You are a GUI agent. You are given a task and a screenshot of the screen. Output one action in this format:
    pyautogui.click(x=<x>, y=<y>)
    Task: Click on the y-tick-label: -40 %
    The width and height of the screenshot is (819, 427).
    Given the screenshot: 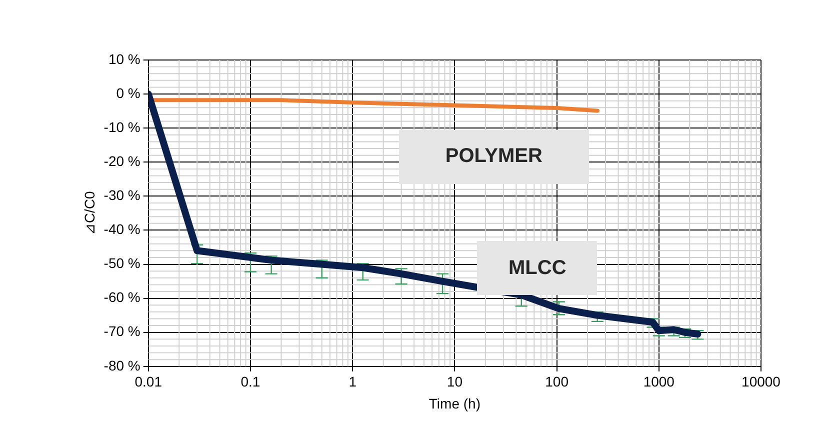 What is the action you would take?
    pyautogui.click(x=122, y=229)
    